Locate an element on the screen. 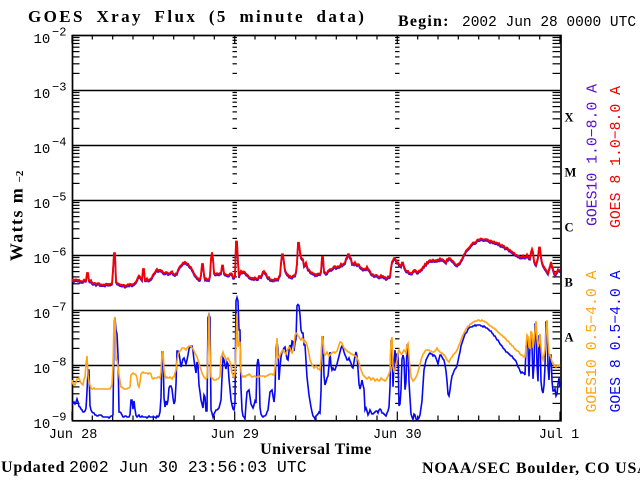 The height and width of the screenshot is (480, 640). svg-text: GOES10 1.0−8.0 A is located at coordinates (594, 155).